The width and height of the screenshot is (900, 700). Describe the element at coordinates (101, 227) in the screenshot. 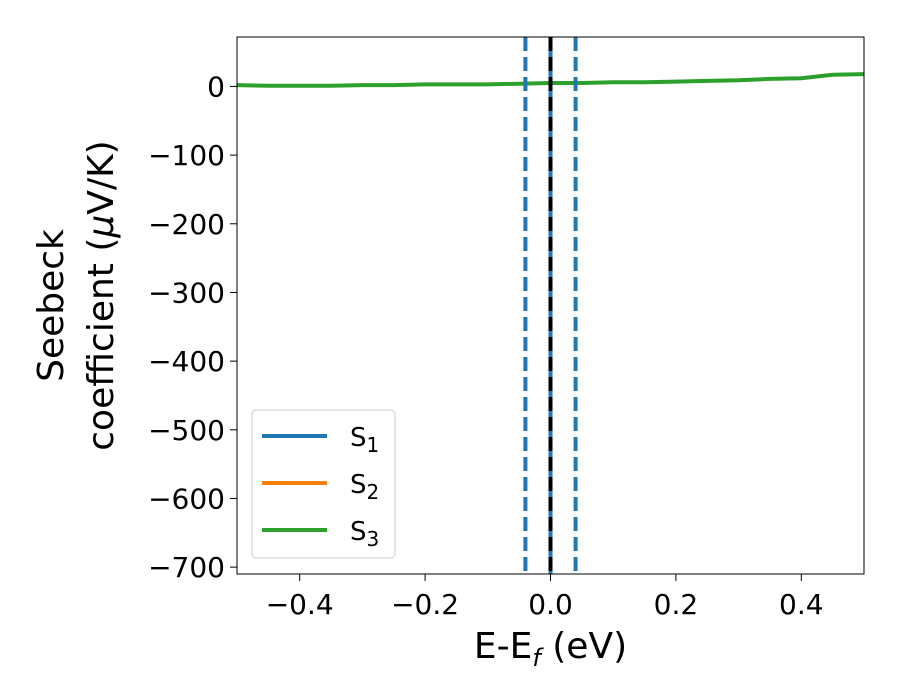

I see `y-axis-label-mu: μ` at that location.